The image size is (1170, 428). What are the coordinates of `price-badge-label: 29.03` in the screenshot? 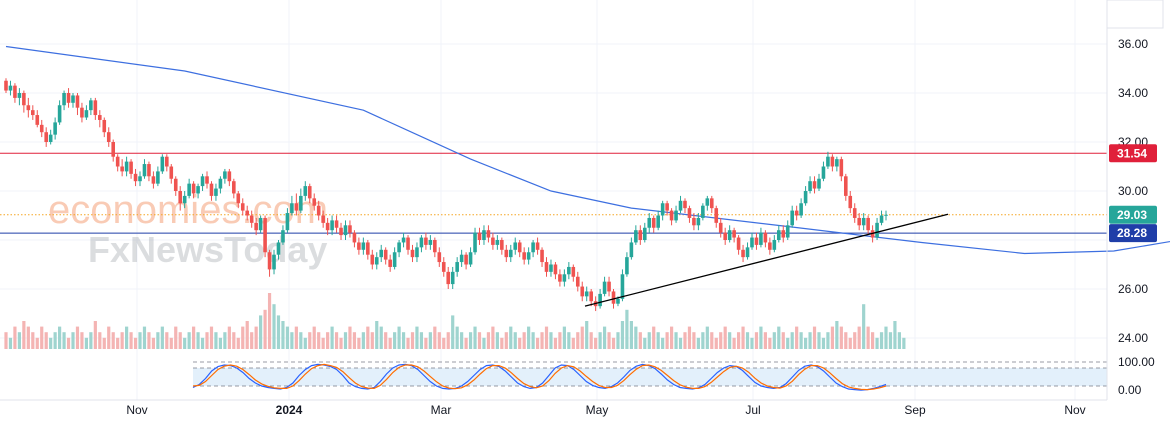 It's located at (1132, 215).